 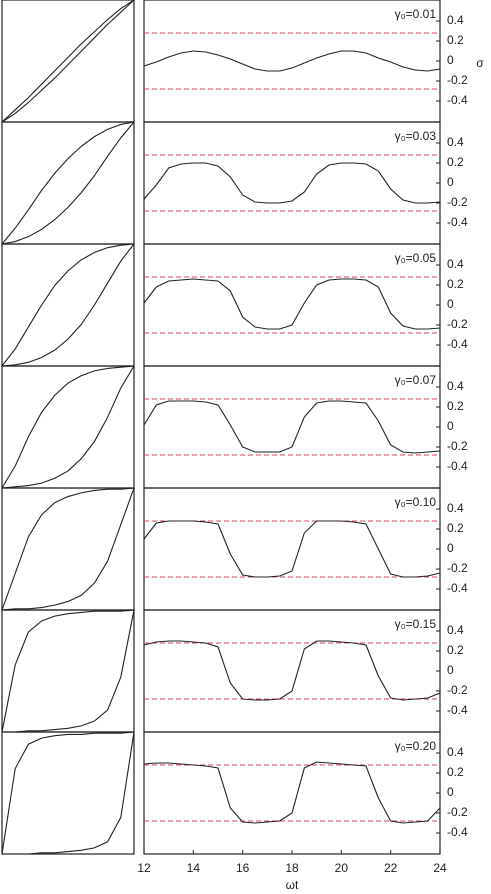 What do you see at coordinates (144, 868) in the screenshot?
I see `x-tick-label: 12` at bounding box center [144, 868].